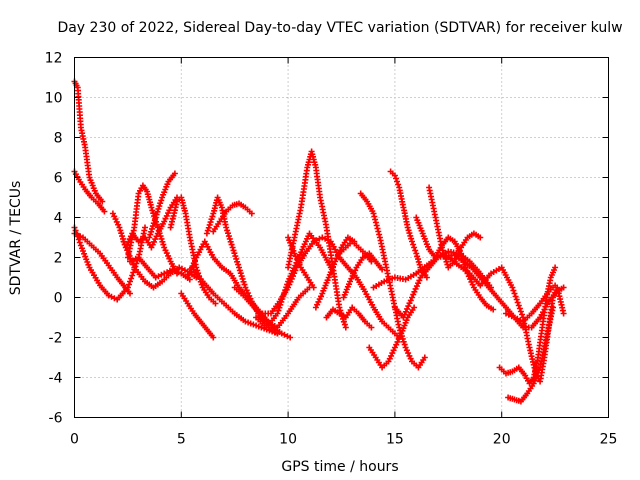 The width and height of the screenshot is (640, 480). Describe the element at coordinates (531, 303) in the screenshot. I see `series-sat-ai` at that location.